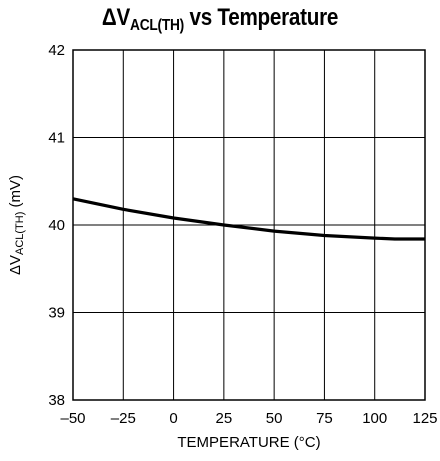  What do you see at coordinates (157, 25) in the screenshot?
I see `chart-title-subscript: ACL(TH)` at bounding box center [157, 25].